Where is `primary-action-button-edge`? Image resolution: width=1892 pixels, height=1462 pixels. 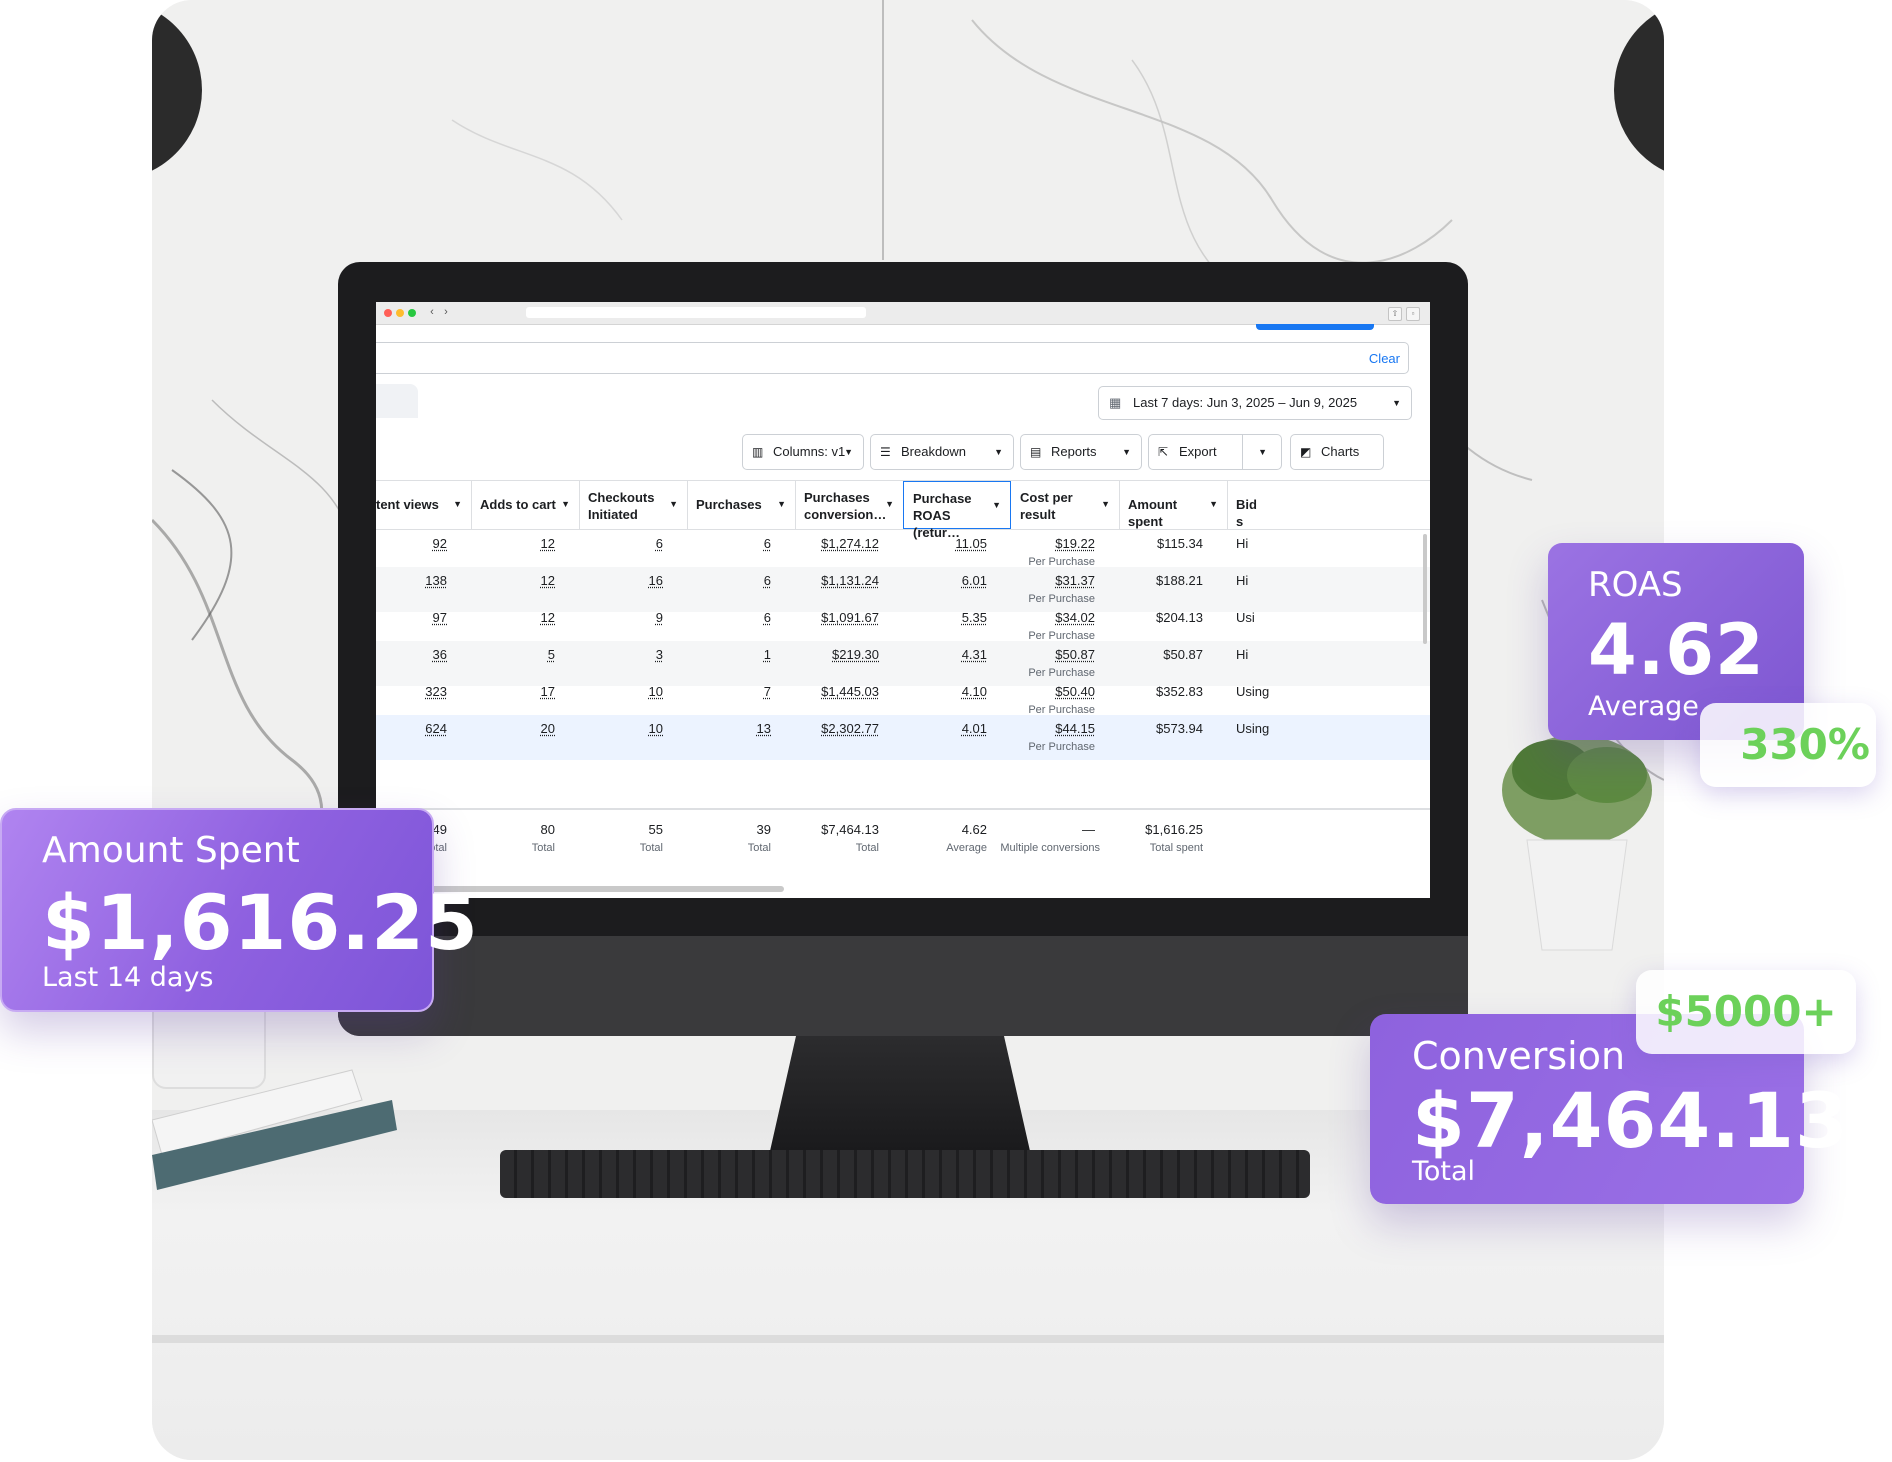
primary-action-button-edge is located at coordinates (1315, 327).